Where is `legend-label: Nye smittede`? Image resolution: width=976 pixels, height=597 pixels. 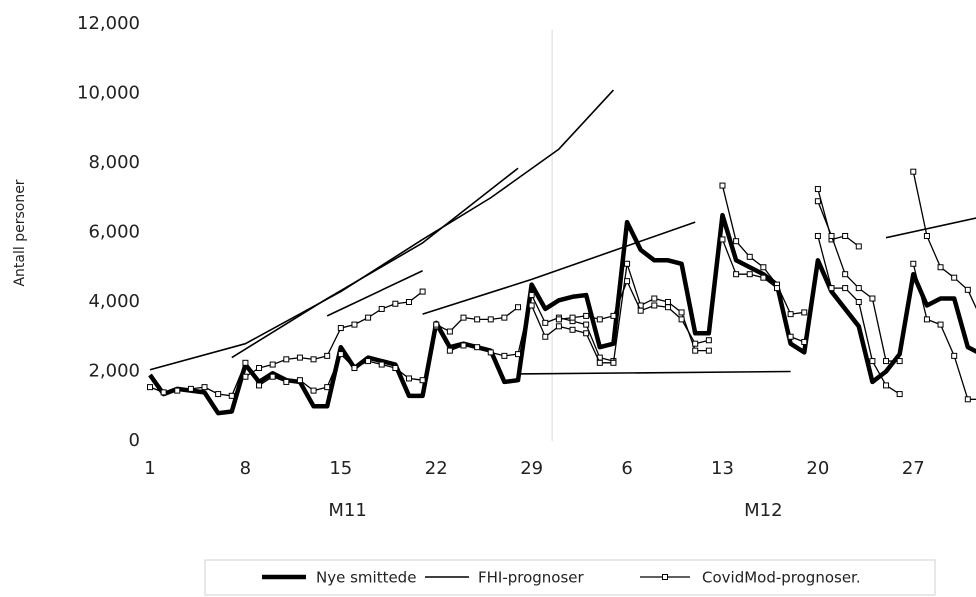
legend-label: Nye smittede is located at coordinates (366, 578).